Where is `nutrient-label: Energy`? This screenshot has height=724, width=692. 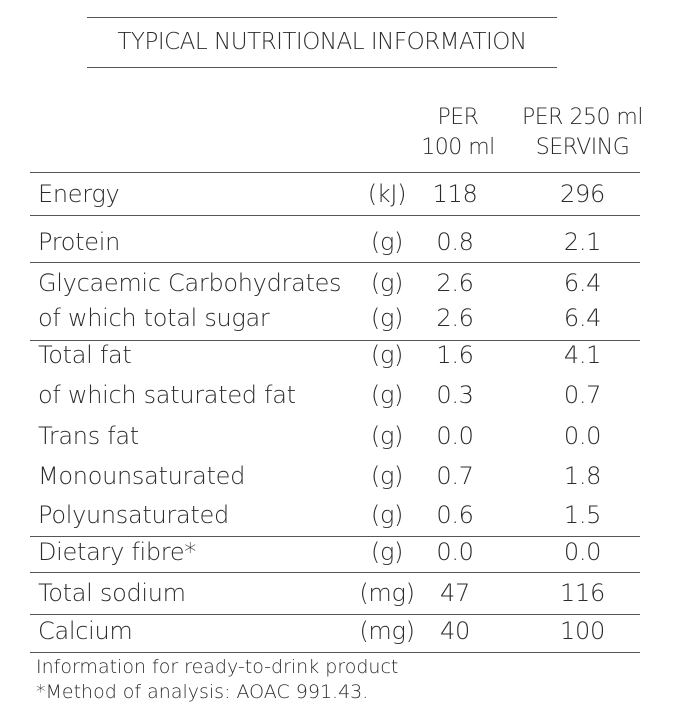 nutrient-label: Energy is located at coordinates (79, 194).